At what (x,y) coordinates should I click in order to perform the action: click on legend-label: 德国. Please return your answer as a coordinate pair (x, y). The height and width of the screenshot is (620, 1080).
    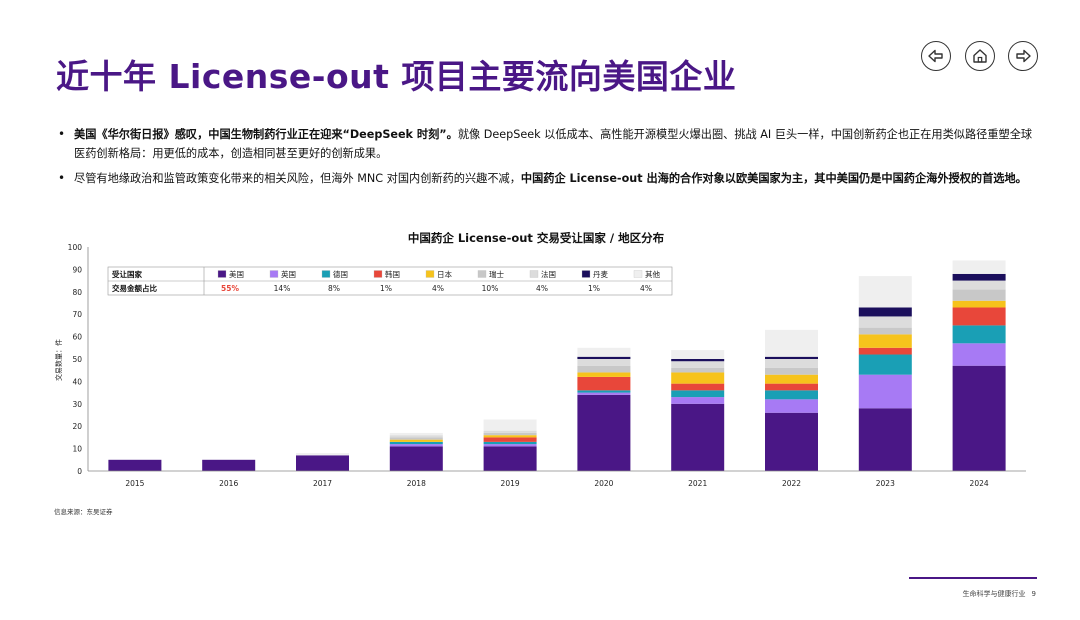
    Looking at the image, I should click on (340, 274).